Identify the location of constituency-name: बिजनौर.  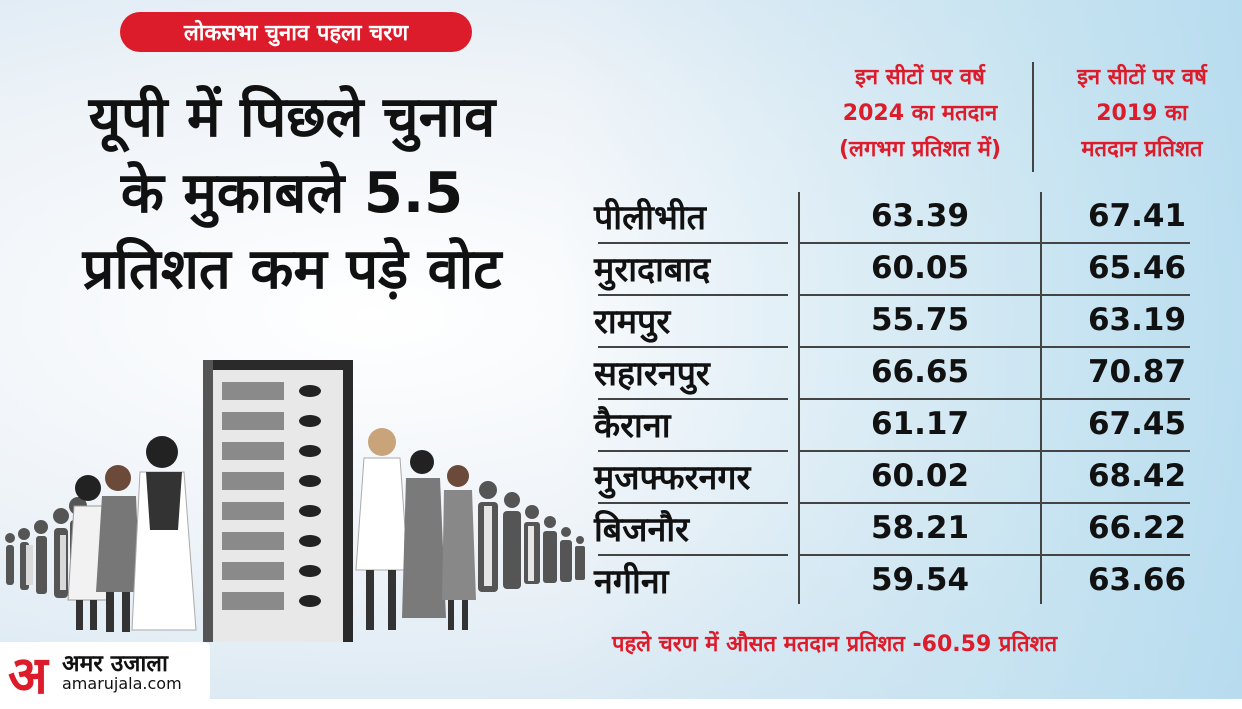
(642, 530).